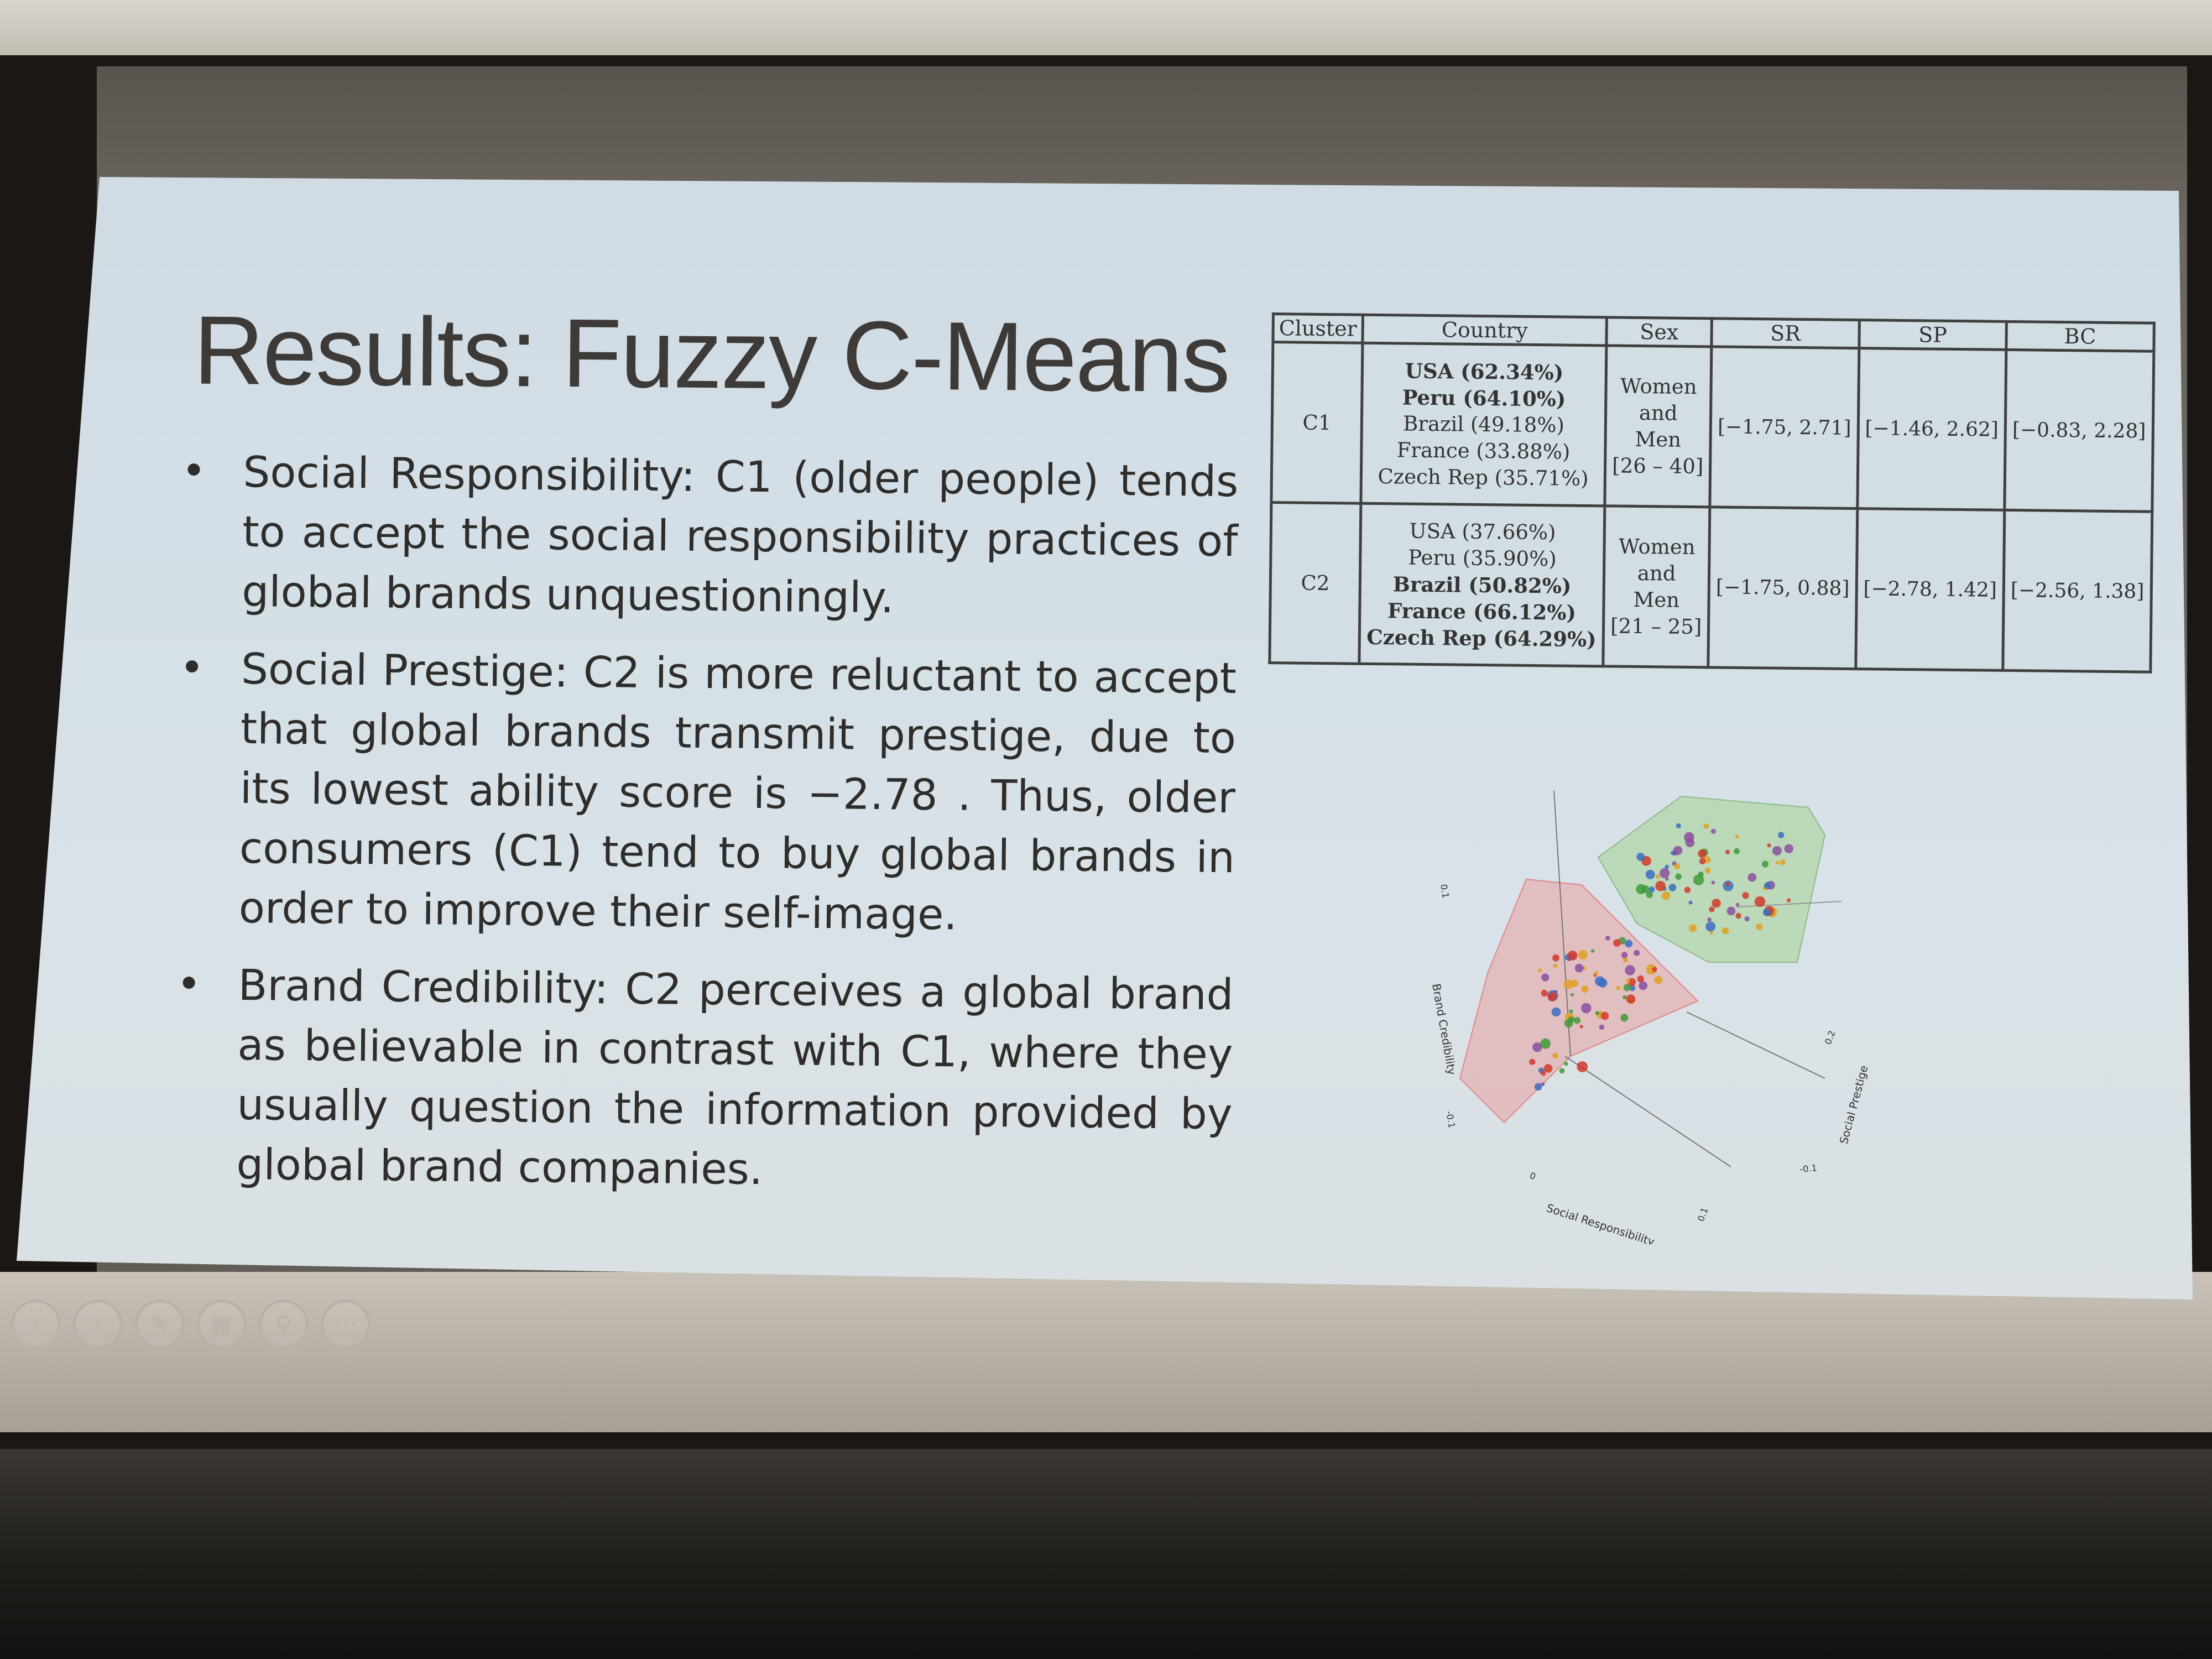 This screenshot has height=1659, width=2212. What do you see at coordinates (1482, 585) in the screenshot?
I see `country-line: Brazil (50.82%)` at bounding box center [1482, 585].